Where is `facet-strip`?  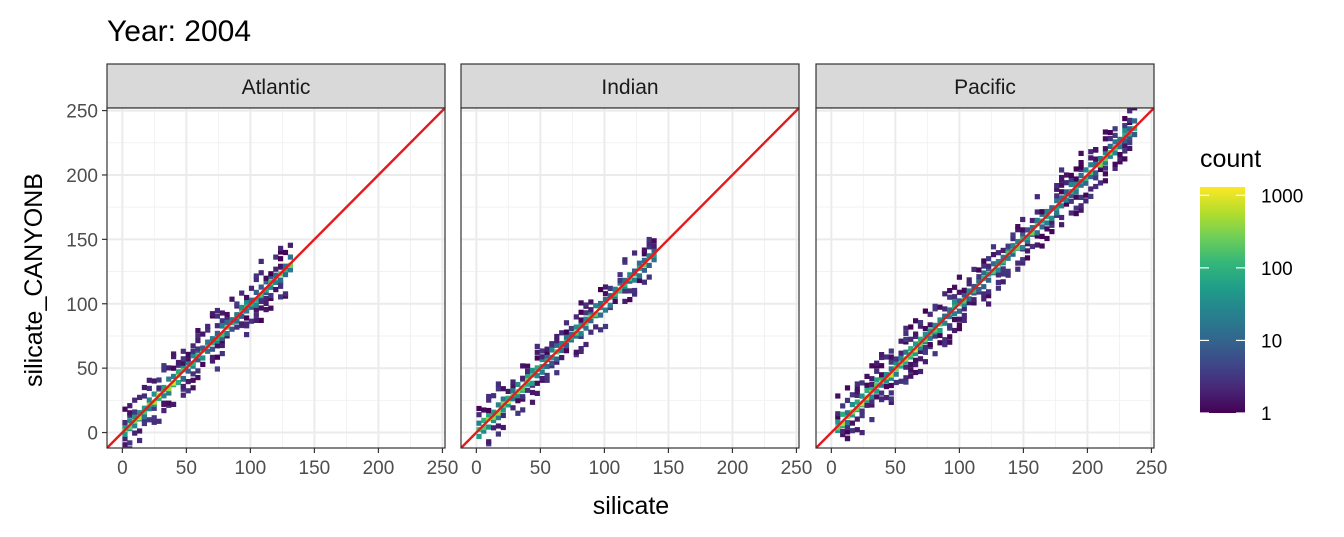
facet-strip is located at coordinates (276, 86).